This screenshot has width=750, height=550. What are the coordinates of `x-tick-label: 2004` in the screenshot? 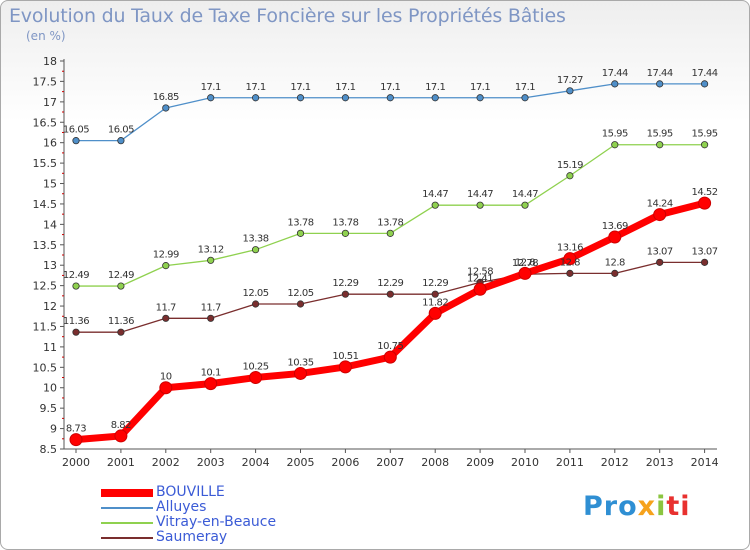 It's located at (256, 462).